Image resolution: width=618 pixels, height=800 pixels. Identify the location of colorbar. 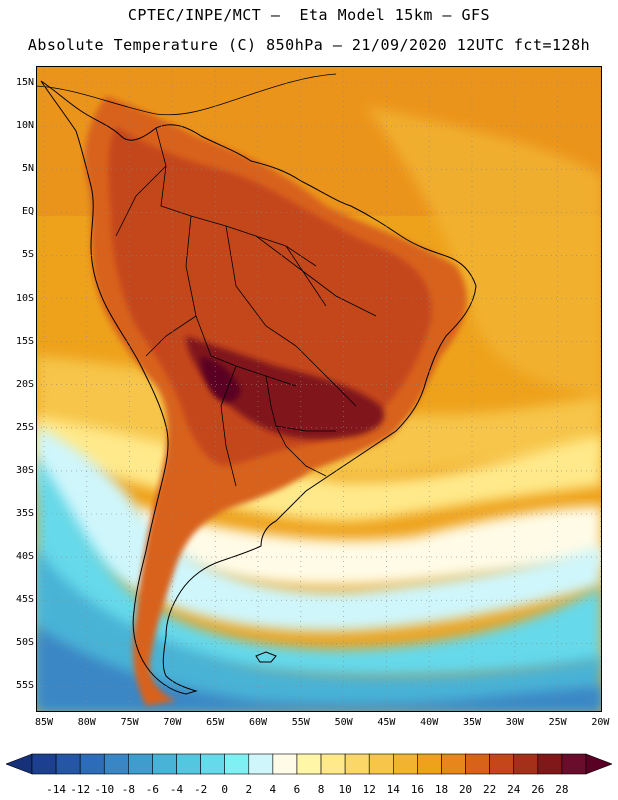
(309, 764).